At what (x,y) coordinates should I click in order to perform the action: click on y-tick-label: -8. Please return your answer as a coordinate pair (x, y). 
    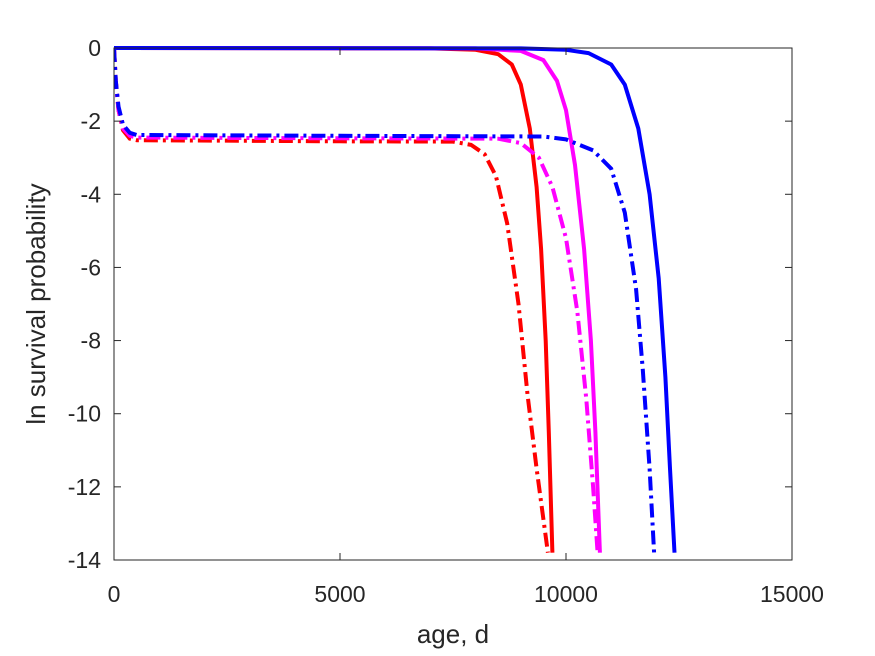
    Looking at the image, I should click on (91, 341).